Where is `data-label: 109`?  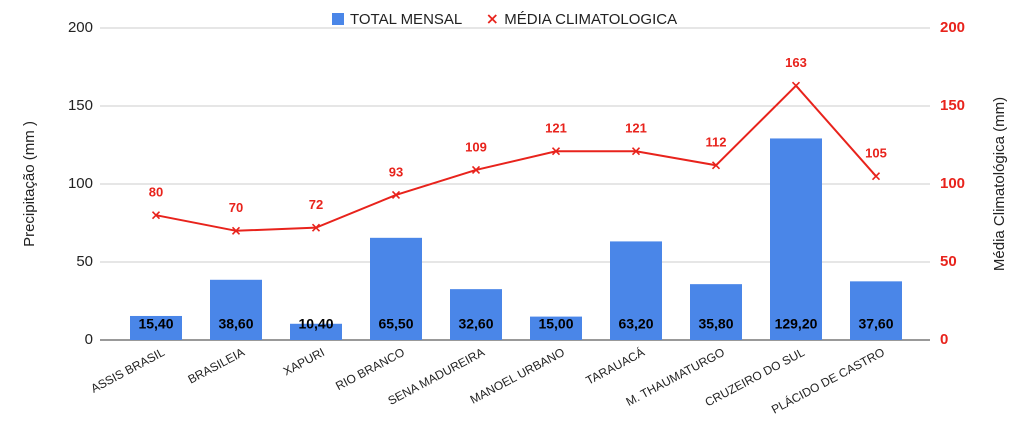
data-label: 109 is located at coordinates (476, 146).